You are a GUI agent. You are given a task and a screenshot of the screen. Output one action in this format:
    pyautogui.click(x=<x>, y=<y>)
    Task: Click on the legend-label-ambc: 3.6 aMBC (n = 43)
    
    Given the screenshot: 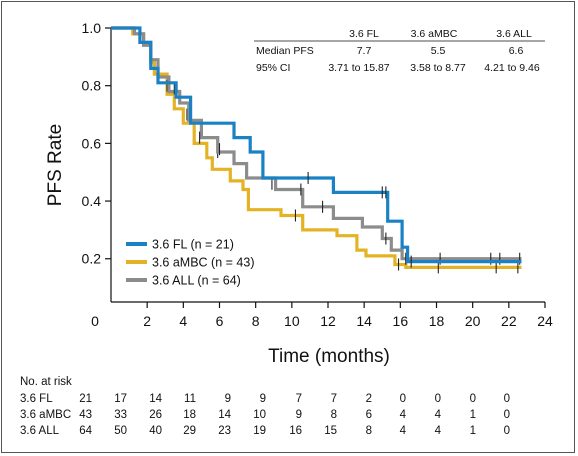 What is the action you would take?
    pyautogui.click(x=203, y=263)
    